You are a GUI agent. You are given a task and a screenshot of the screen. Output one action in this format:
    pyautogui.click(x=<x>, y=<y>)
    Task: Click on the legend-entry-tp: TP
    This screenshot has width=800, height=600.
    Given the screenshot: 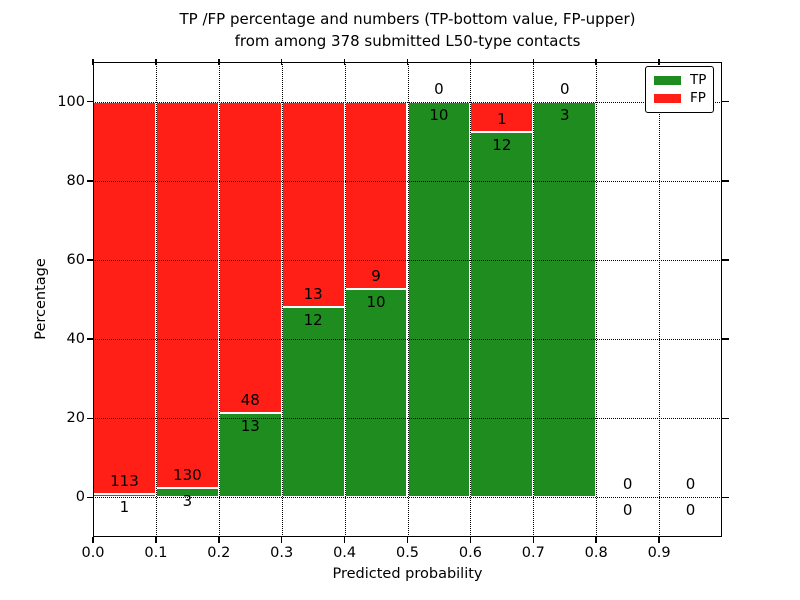 What is the action you would take?
    pyautogui.click(x=680, y=80)
    